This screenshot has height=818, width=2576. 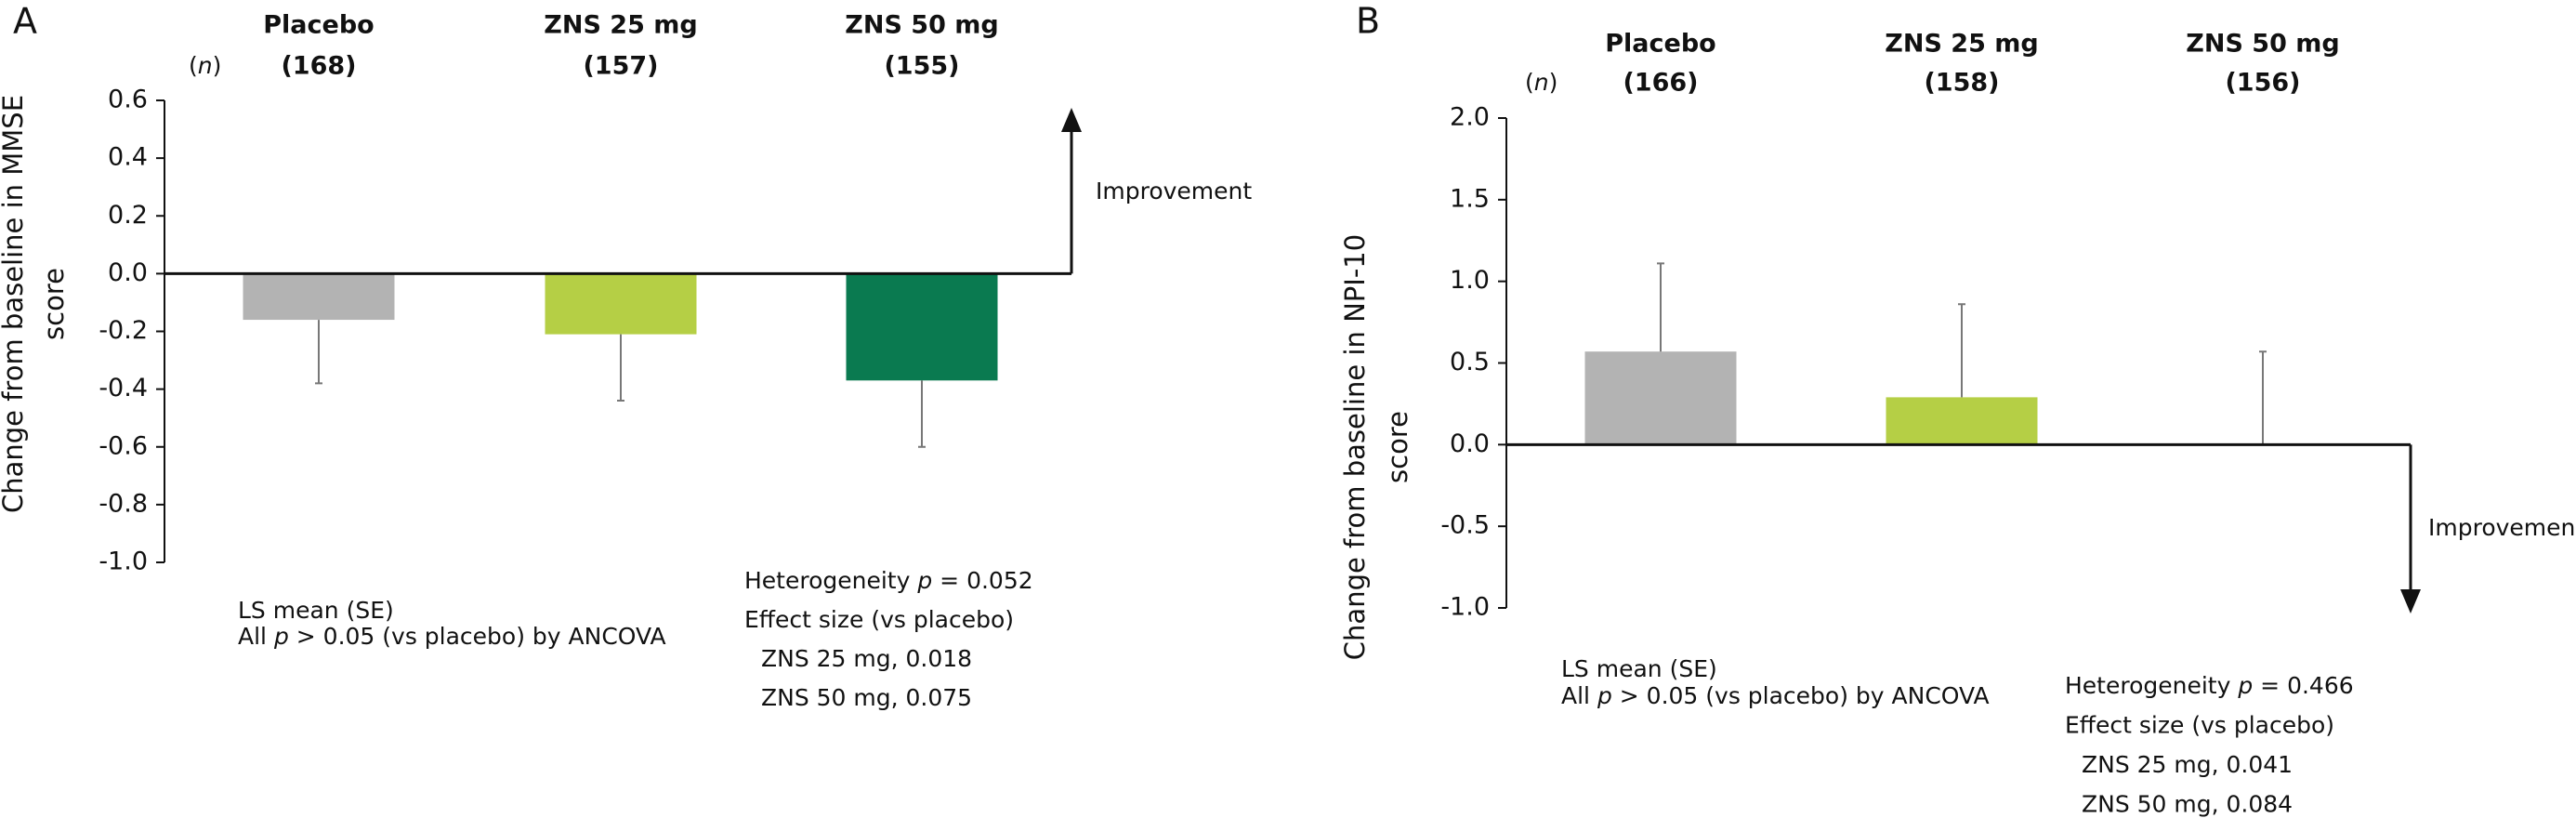 What do you see at coordinates (123, 504) in the screenshot?
I see `y-tick-label: -0.8` at bounding box center [123, 504].